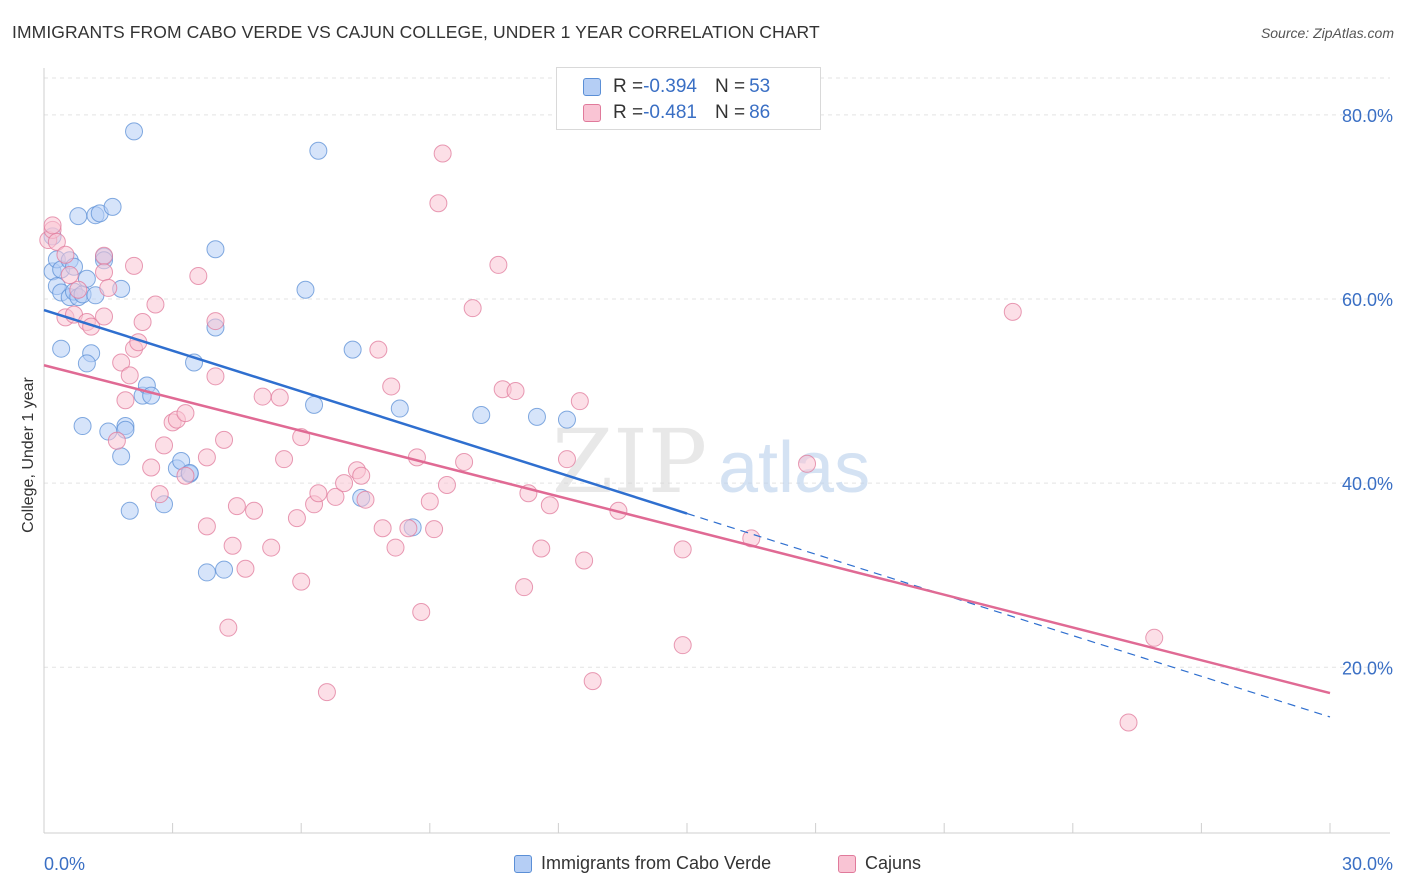 This screenshot has height=892, width=1406. Describe the element at coordinates (760, 86) in the screenshot. I see `stats-n-value: 53` at that location.